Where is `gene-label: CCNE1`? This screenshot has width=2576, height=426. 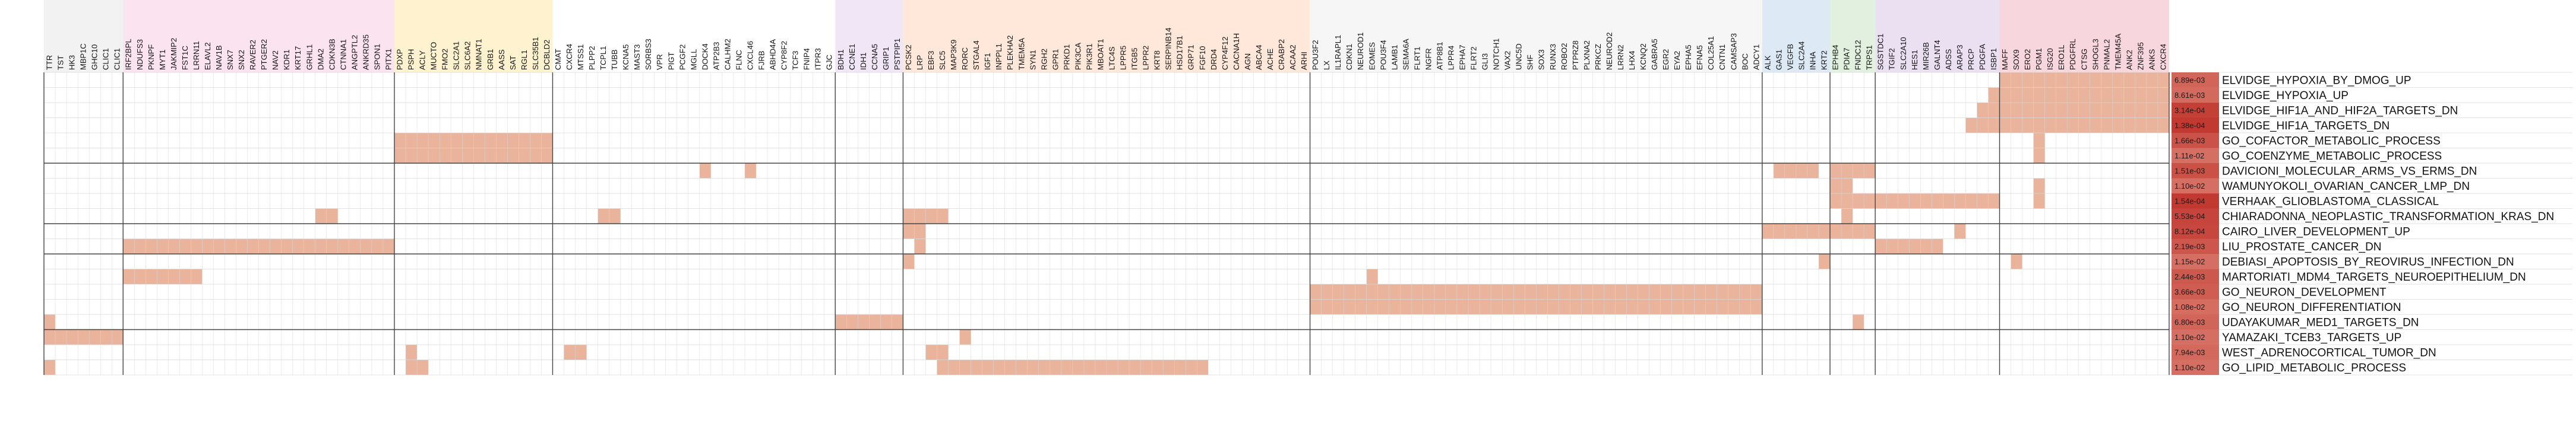 gene-label: CCNE1 is located at coordinates (852, 57).